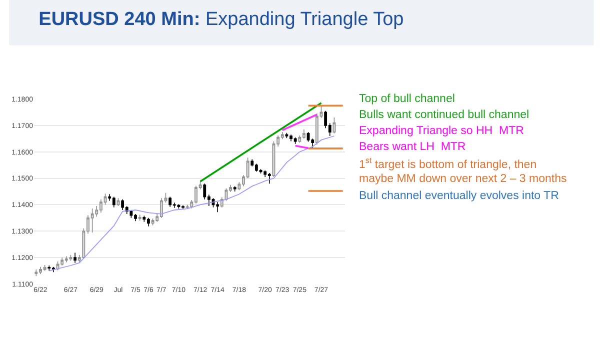 The image size is (600, 337). What do you see at coordinates (441, 131) in the screenshot?
I see `text: Expanding Triangle so HH MTR` at bounding box center [441, 131].